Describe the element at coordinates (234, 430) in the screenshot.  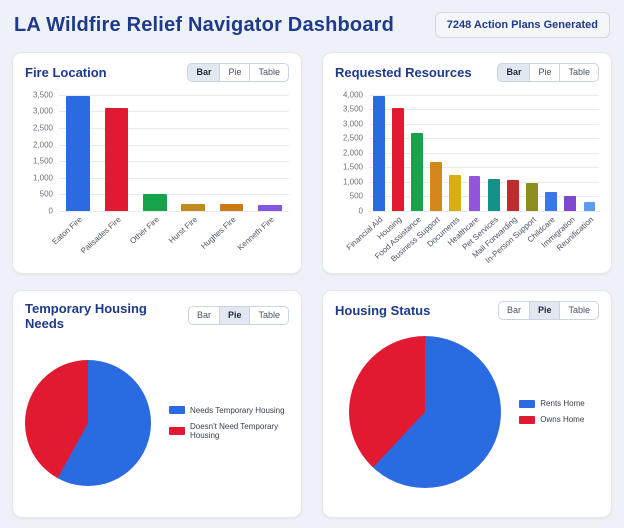
I see `legend-label: Doesn't Need Temporary Housing` at that location.